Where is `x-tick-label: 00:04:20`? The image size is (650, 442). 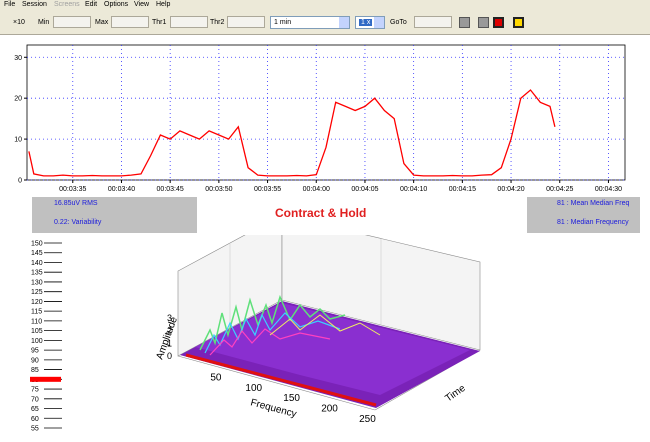 x-tick-label: 00:04:20 is located at coordinates (510, 189).